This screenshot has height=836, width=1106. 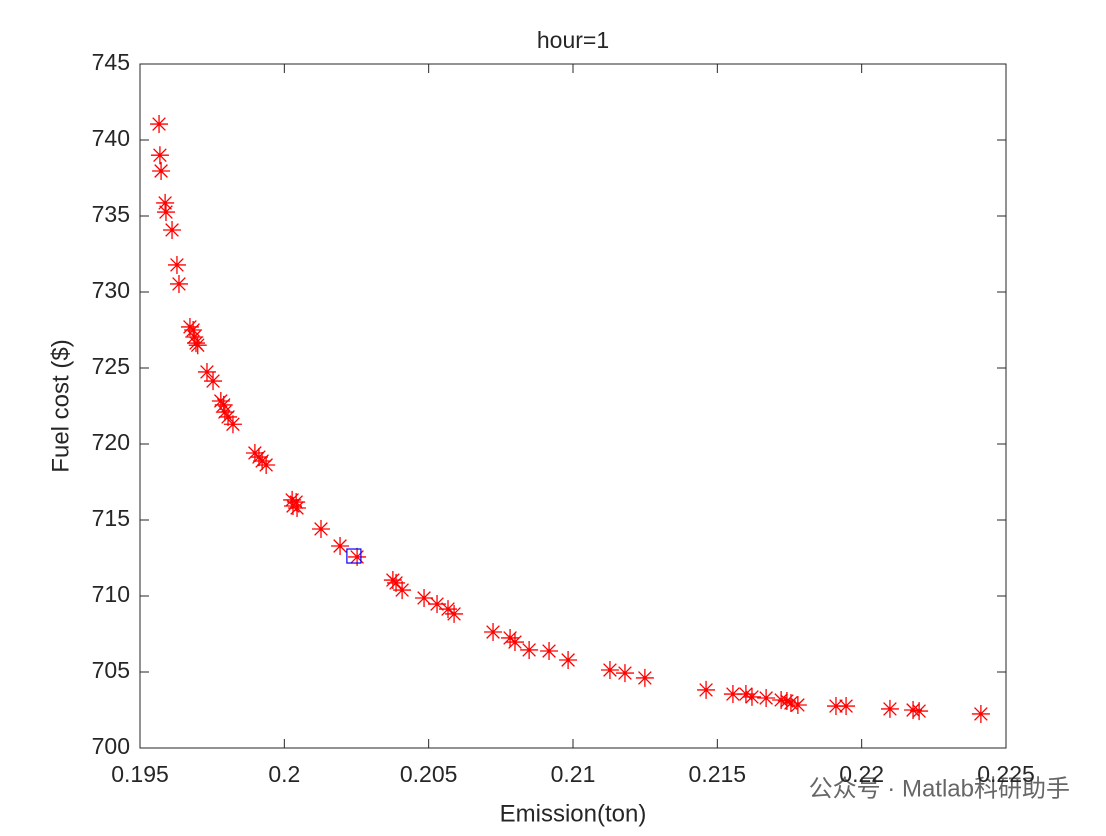 What do you see at coordinates (573, 813) in the screenshot?
I see `x-axis-label: Emission(ton)` at bounding box center [573, 813].